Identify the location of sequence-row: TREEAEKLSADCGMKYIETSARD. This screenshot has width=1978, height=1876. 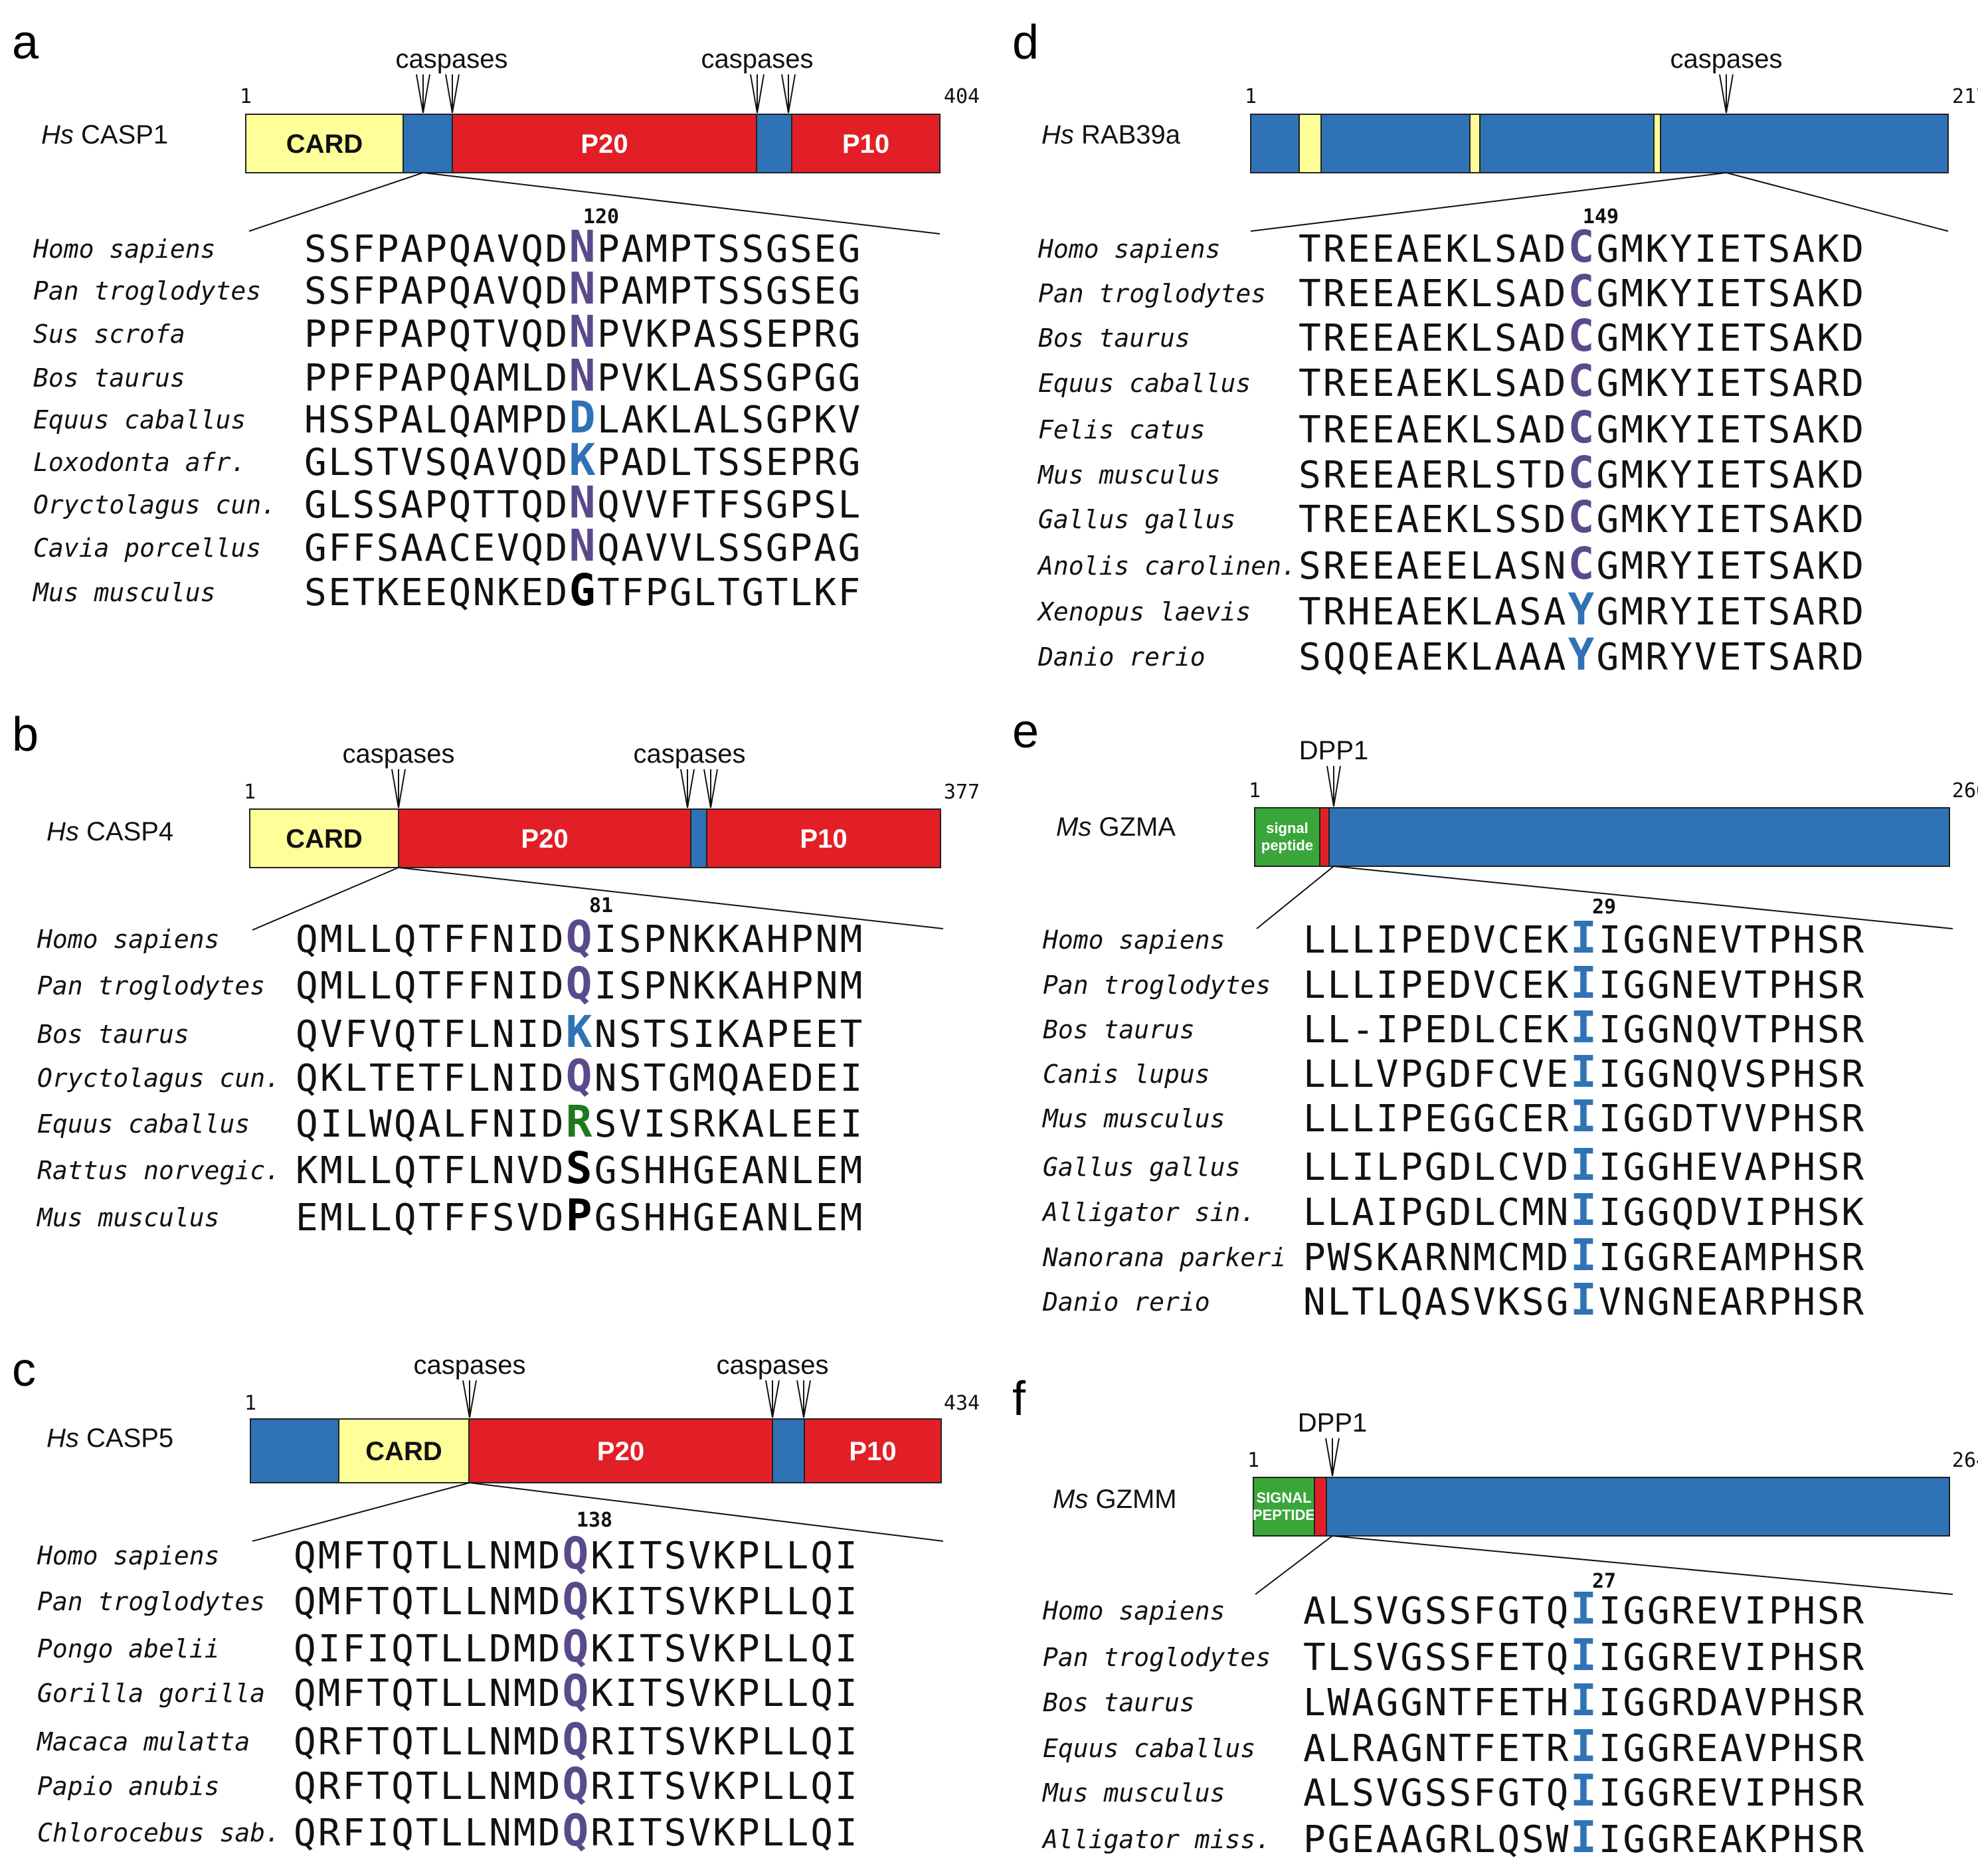
(1581, 381).